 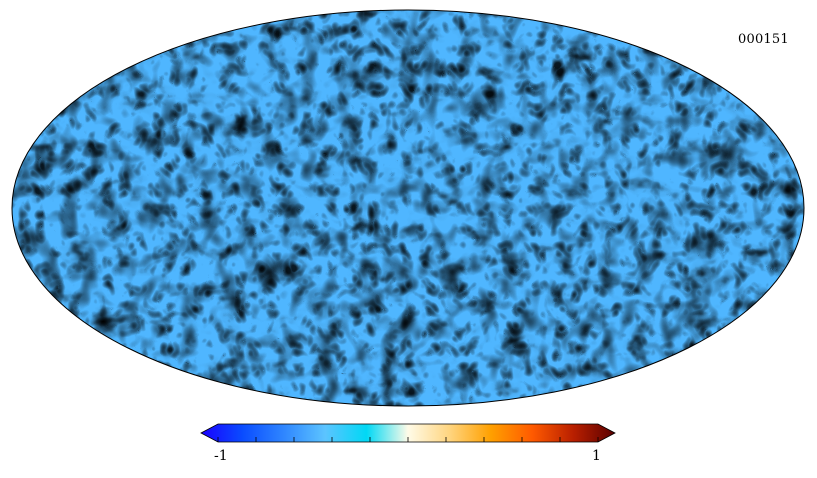 What do you see at coordinates (763, 39) in the screenshot?
I see `map-label: 000151` at bounding box center [763, 39].